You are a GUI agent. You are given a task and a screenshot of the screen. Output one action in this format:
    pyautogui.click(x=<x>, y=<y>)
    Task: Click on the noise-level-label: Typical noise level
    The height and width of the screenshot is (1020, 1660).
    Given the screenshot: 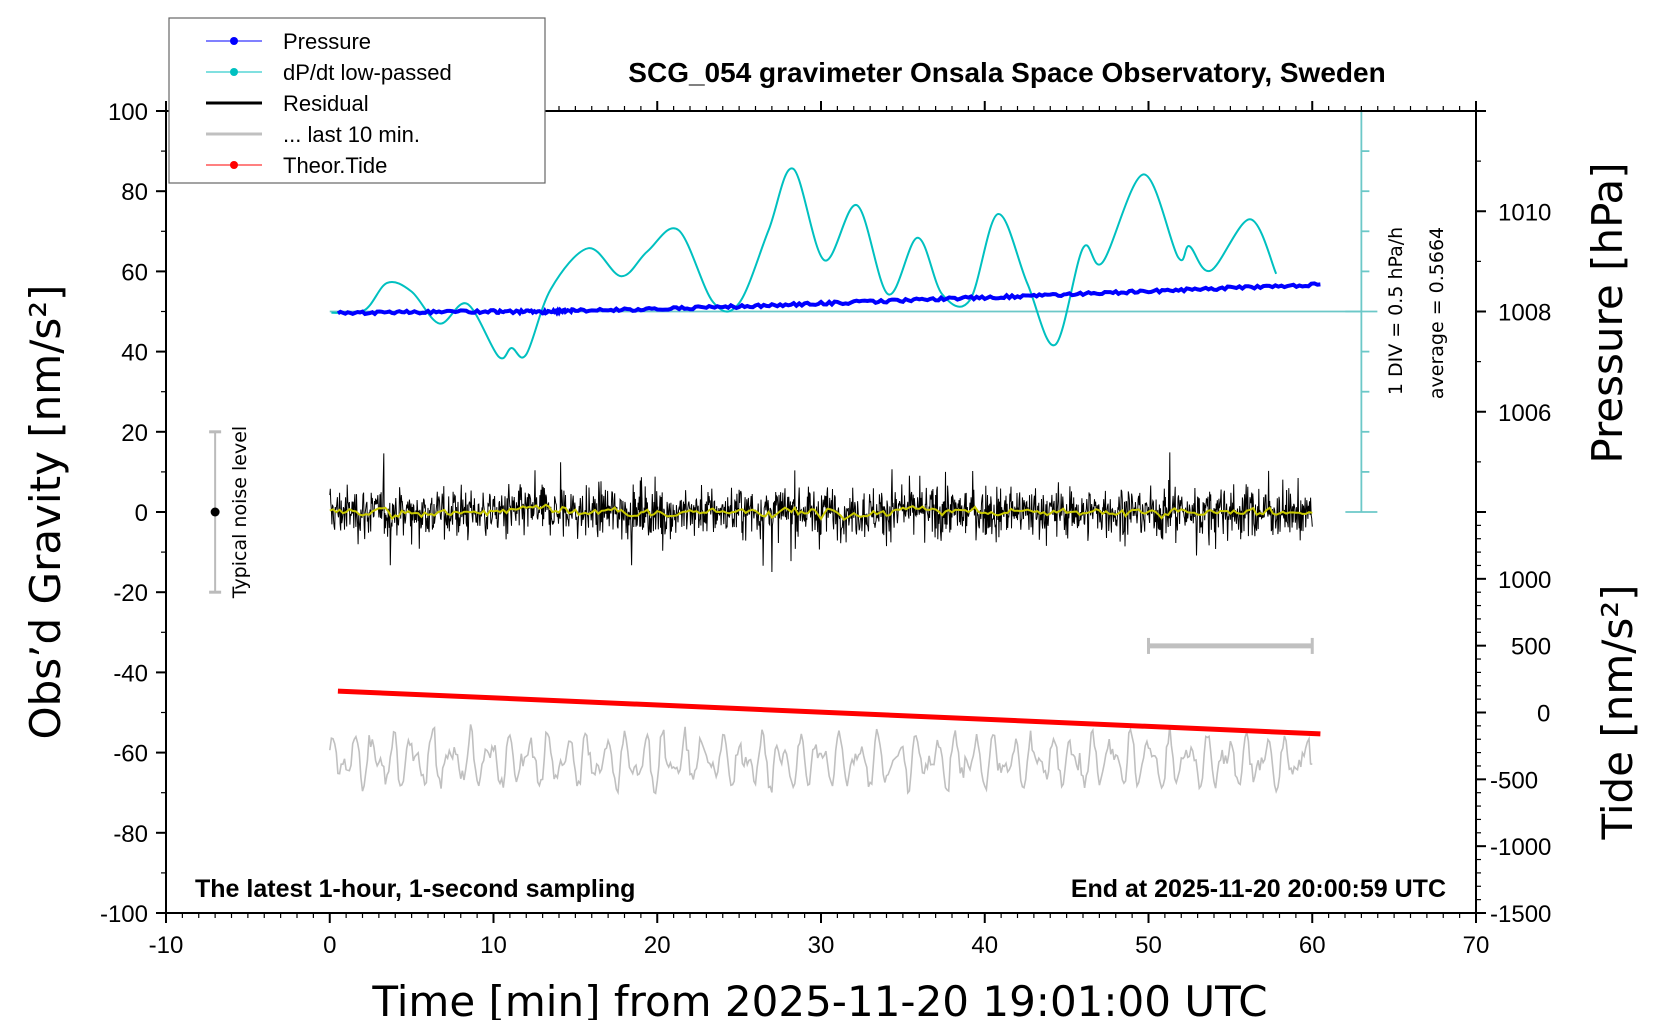 What is the action you would take?
    pyautogui.click(x=240, y=512)
    